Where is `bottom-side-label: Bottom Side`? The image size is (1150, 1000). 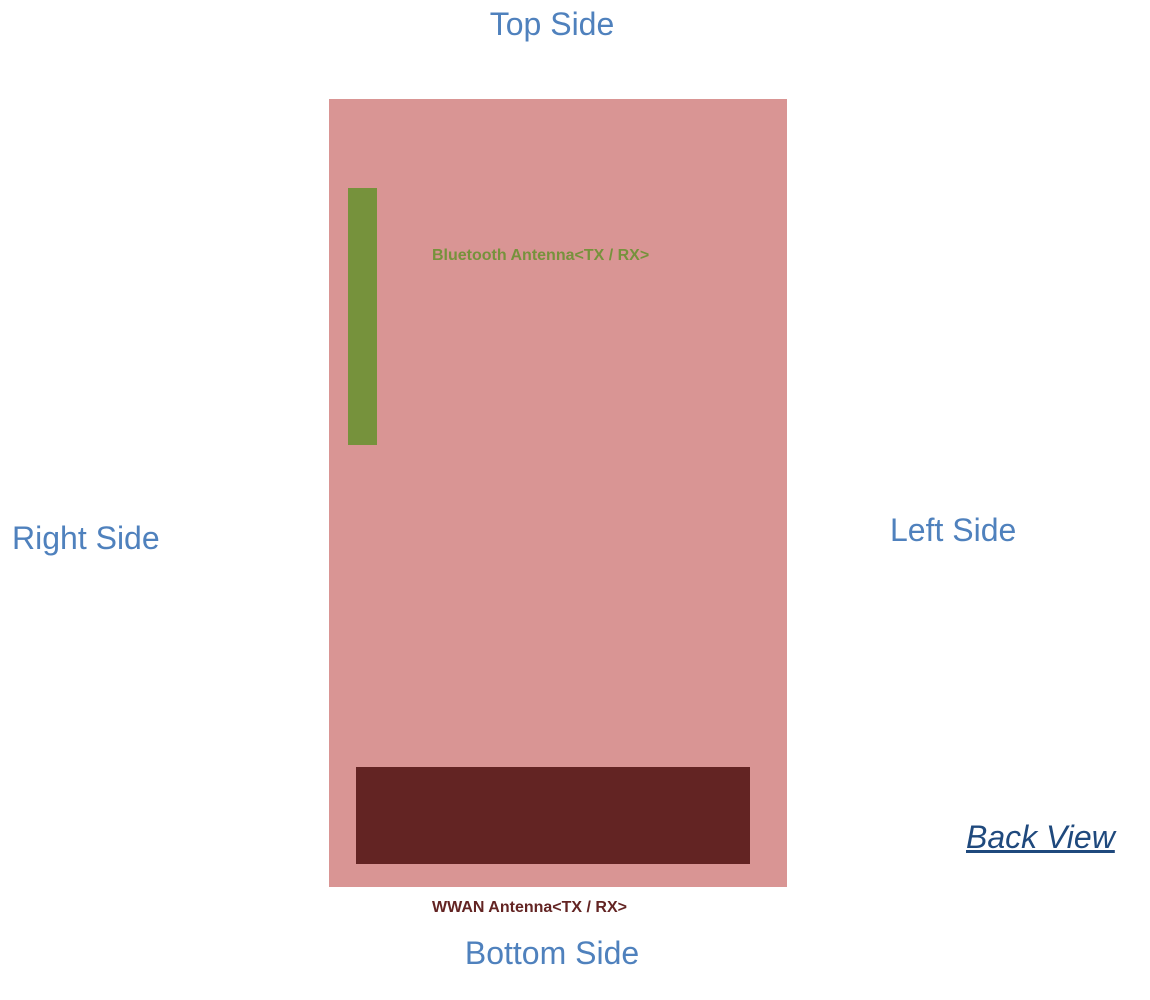 bottom-side-label: Bottom Side is located at coordinates (552, 953).